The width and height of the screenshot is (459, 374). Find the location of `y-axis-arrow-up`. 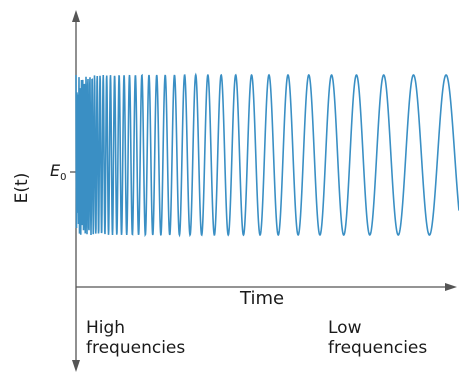

y-axis-arrow-up is located at coordinates (76, 16).